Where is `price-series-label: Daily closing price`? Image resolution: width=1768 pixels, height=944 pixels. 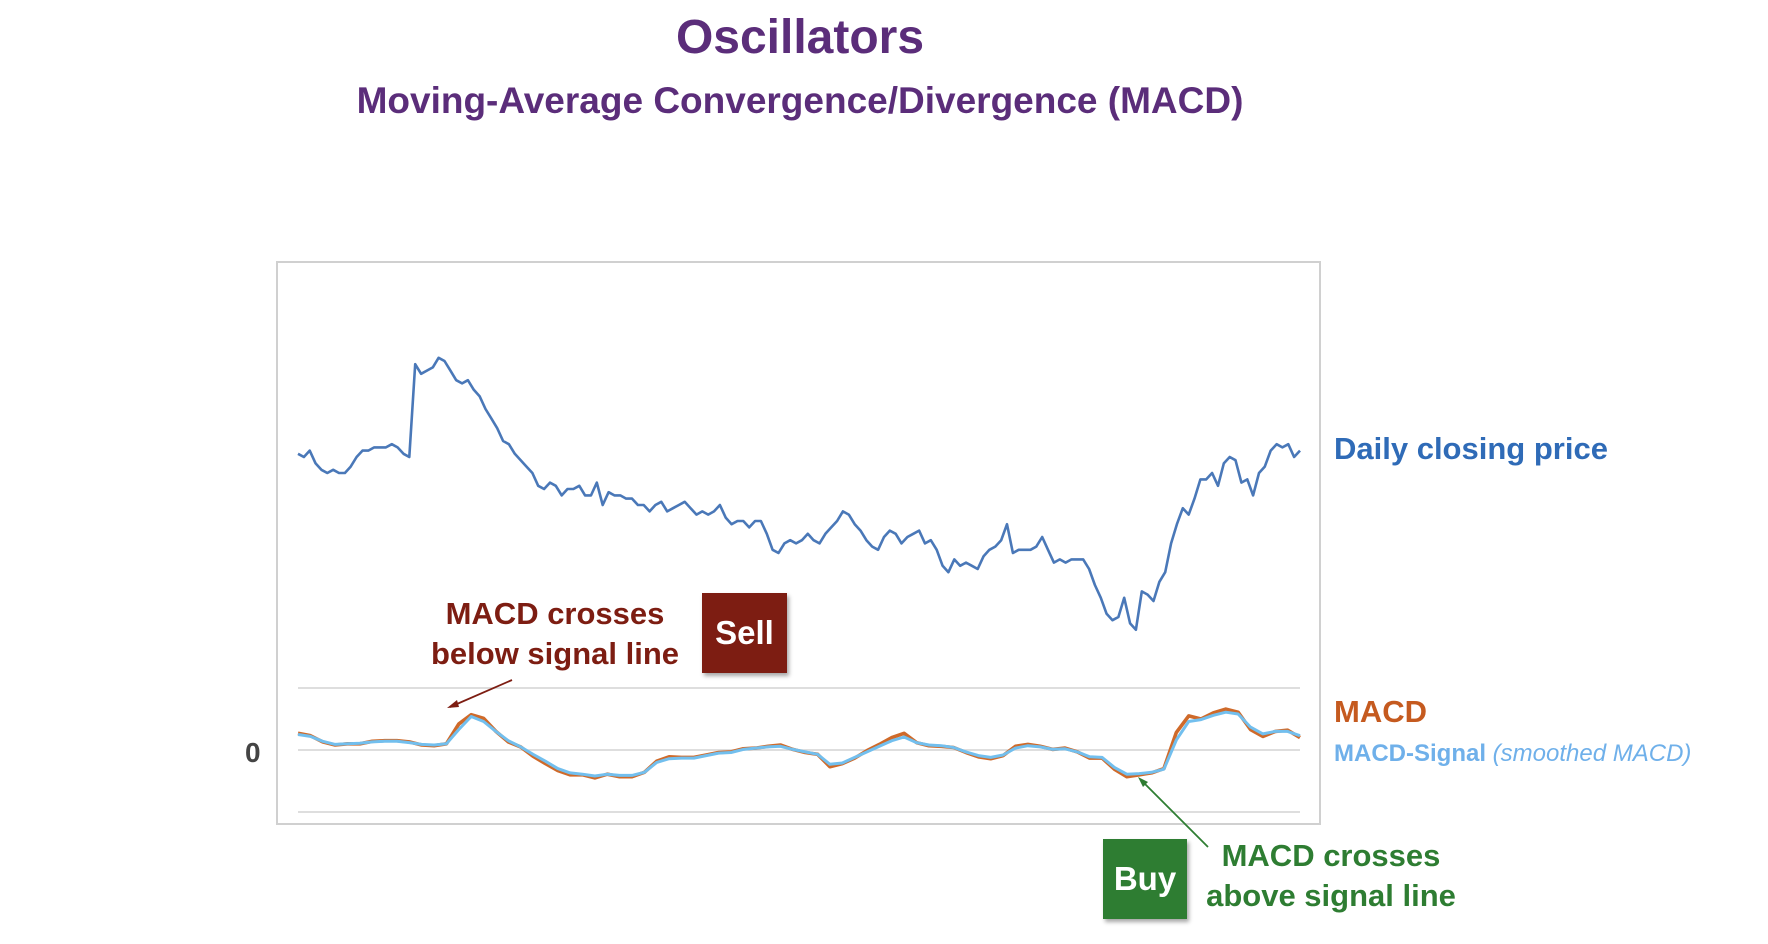
price-series-label: Daily closing price is located at coordinates (1471, 448).